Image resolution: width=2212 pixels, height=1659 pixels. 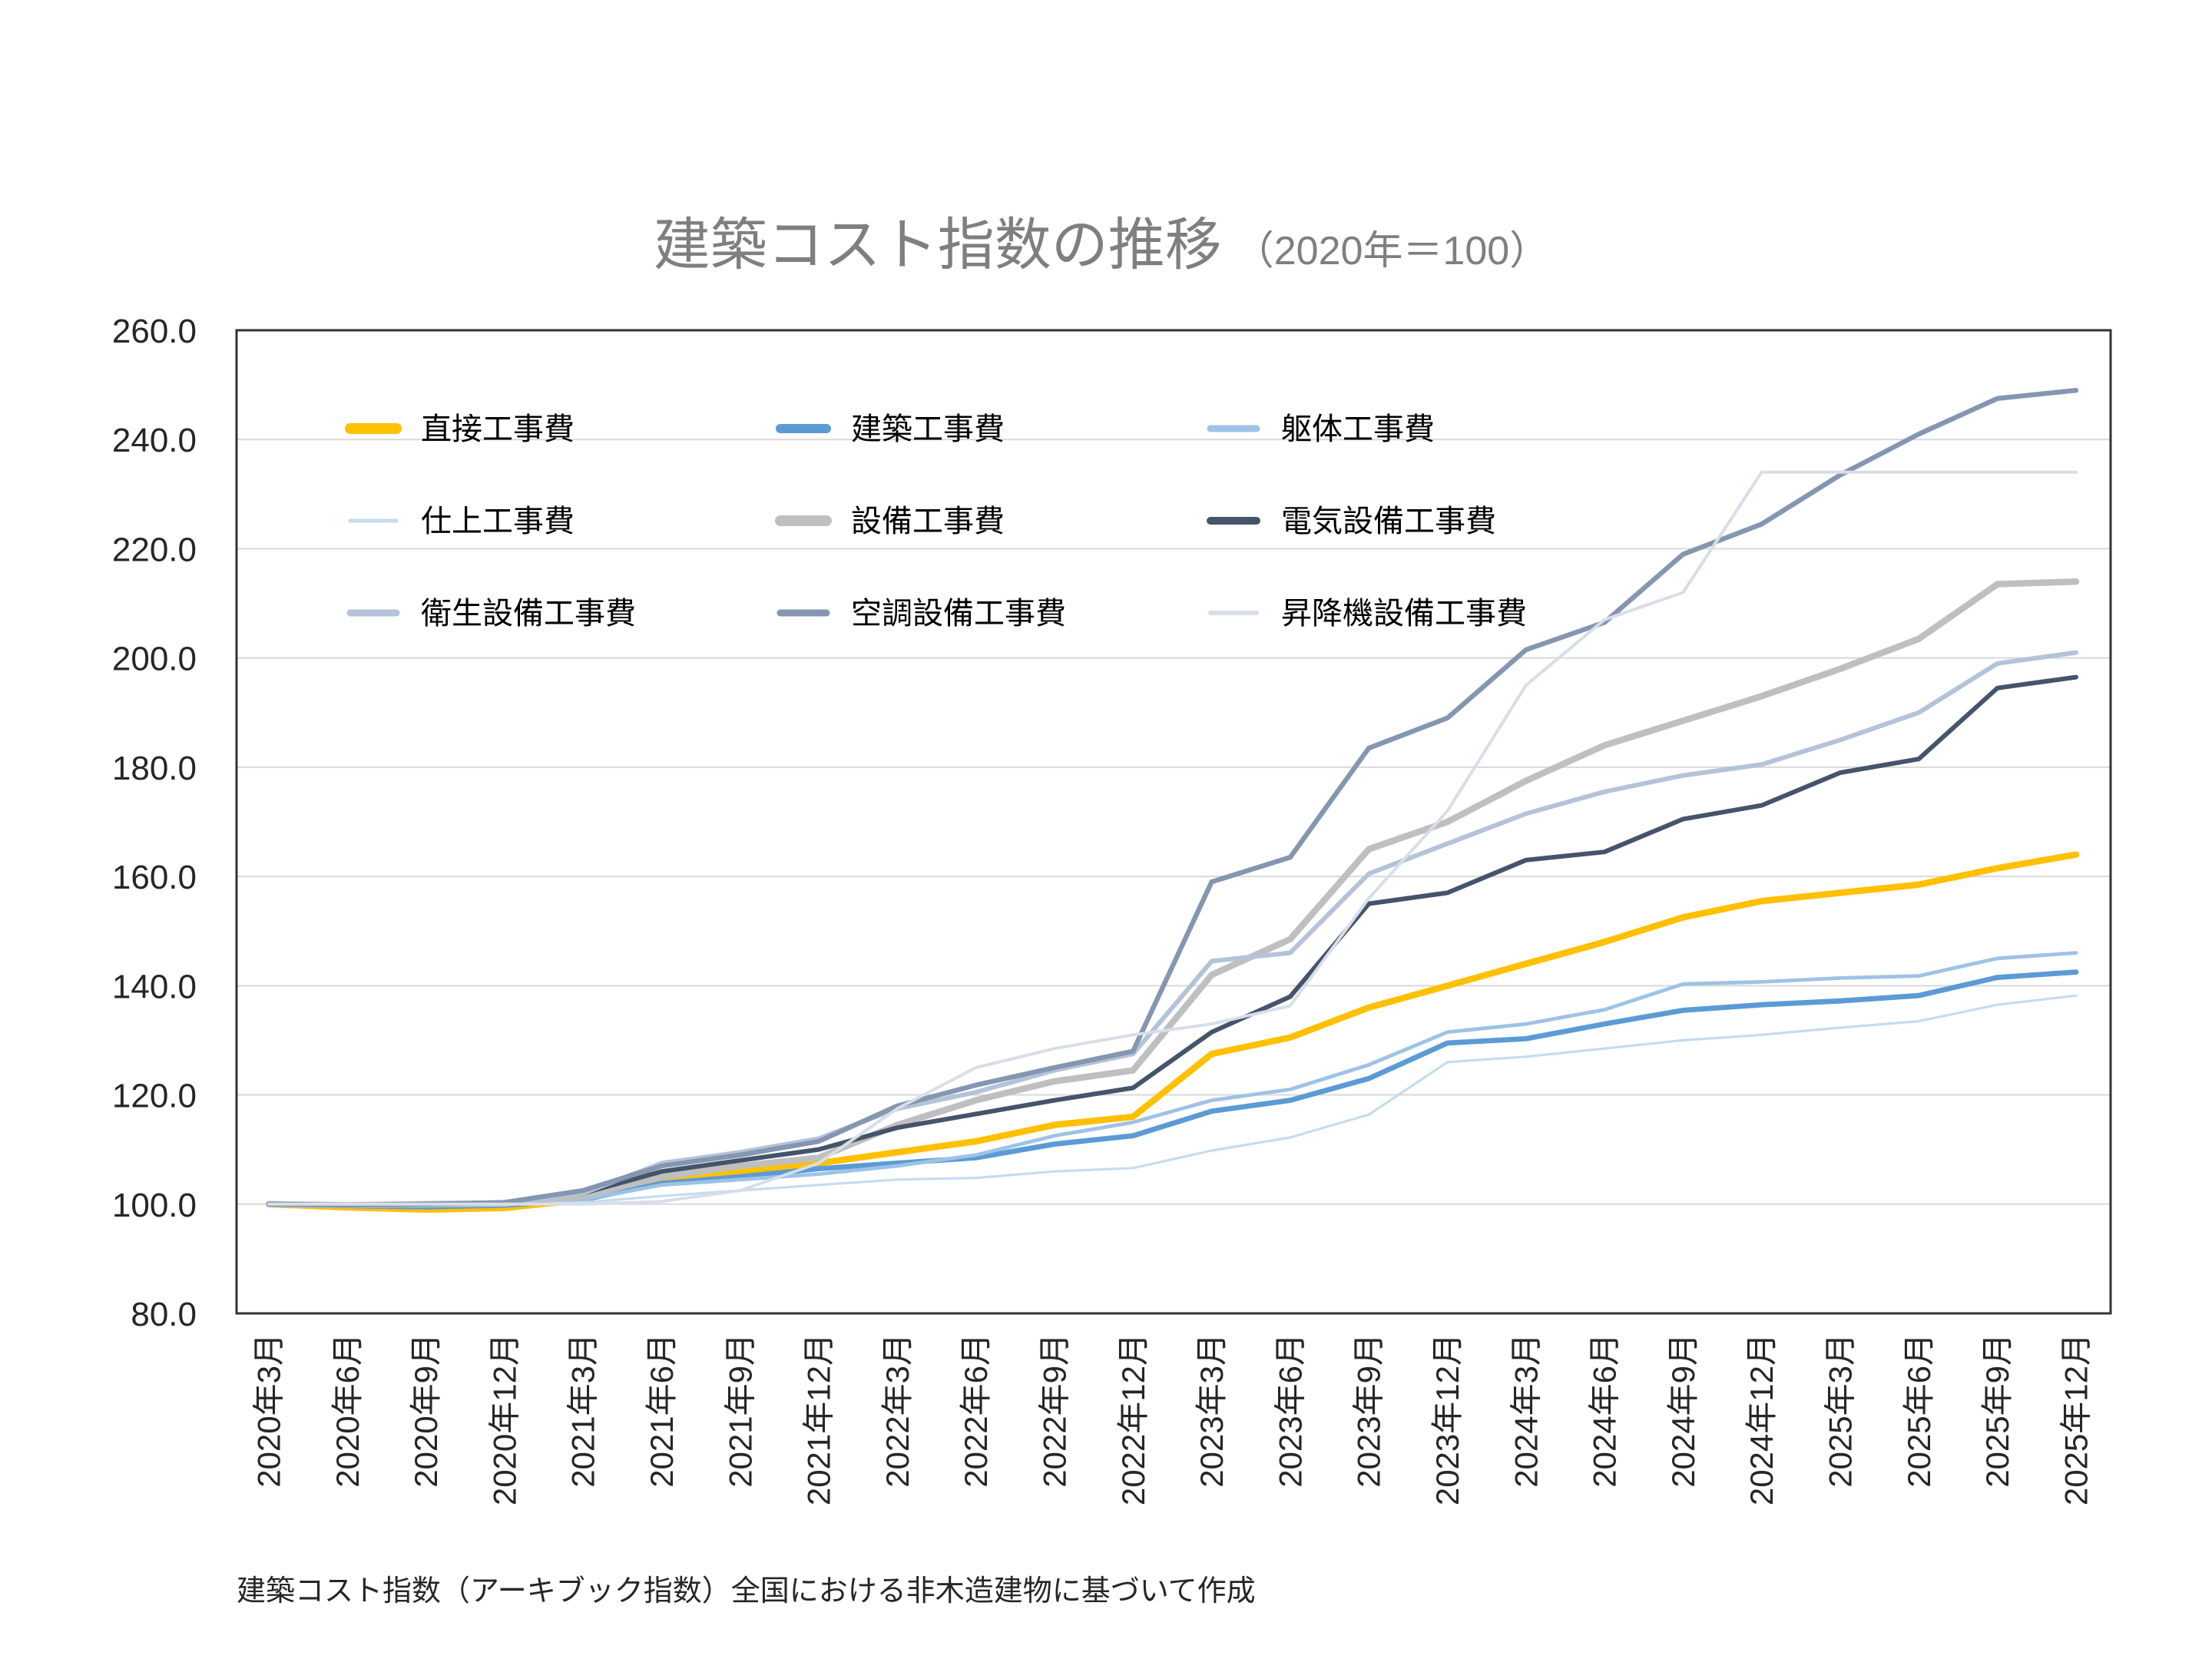 What do you see at coordinates (740, 1411) in the screenshot?
I see `x-axis-label: 2021年9月` at bounding box center [740, 1411].